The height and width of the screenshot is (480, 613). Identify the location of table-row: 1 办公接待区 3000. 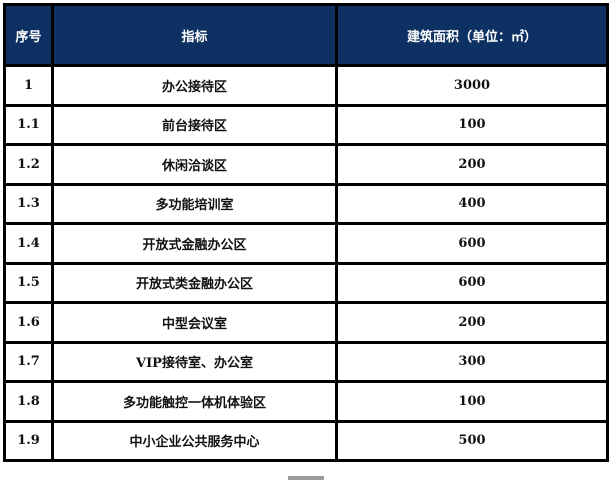
(306, 85).